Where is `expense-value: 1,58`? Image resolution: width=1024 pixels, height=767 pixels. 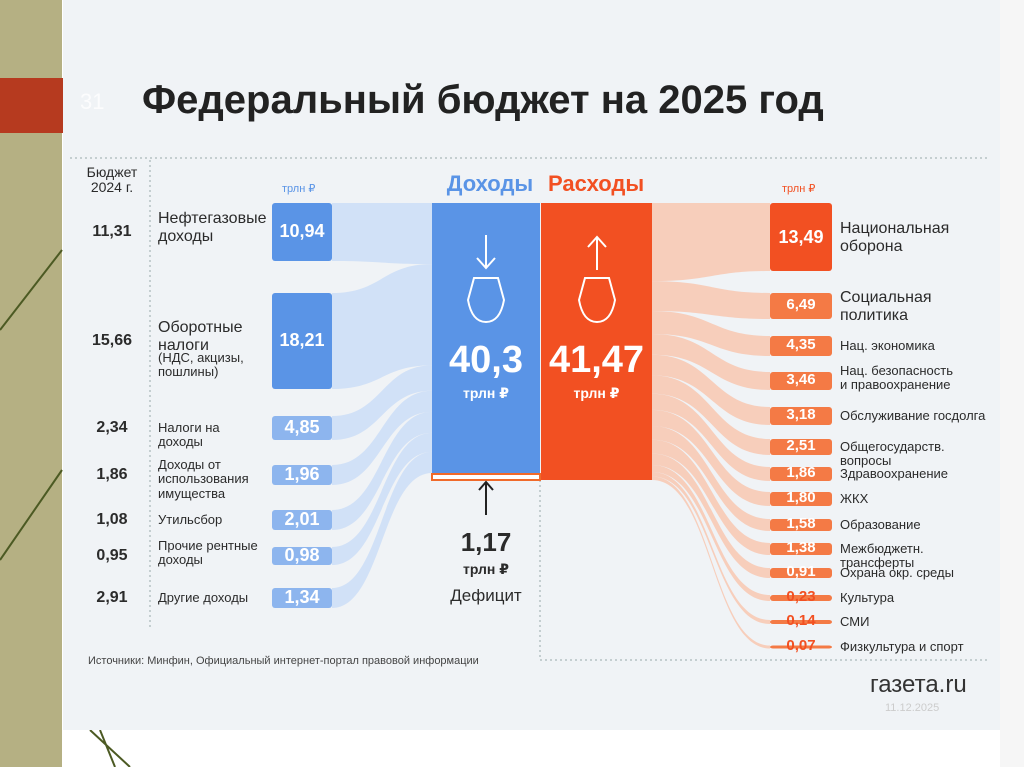 expense-value: 1,58 is located at coordinates (801, 523).